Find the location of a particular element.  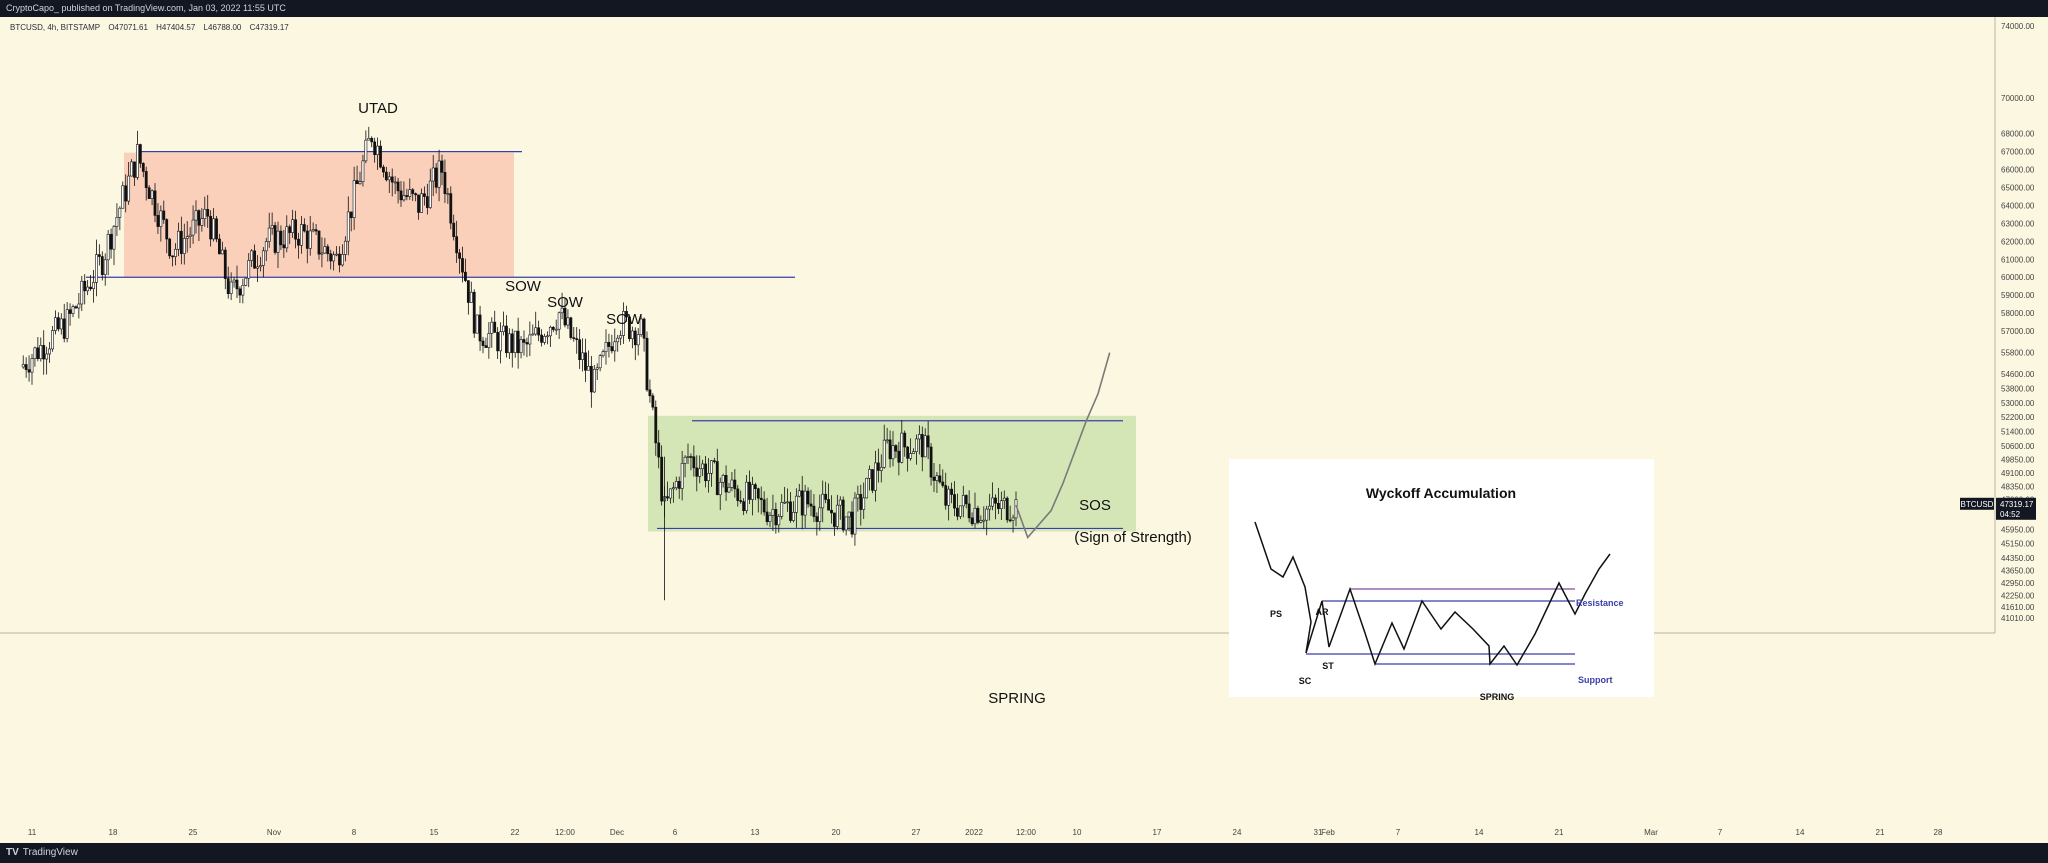

price-badge-symbol: BTCUSD is located at coordinates (1977, 504).